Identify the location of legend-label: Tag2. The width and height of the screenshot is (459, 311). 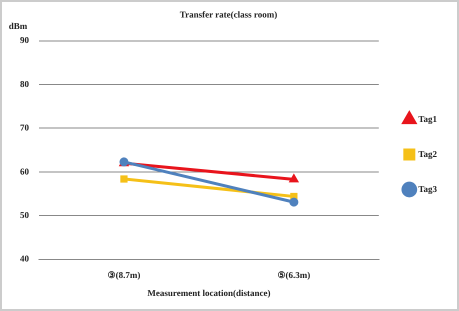
(428, 153).